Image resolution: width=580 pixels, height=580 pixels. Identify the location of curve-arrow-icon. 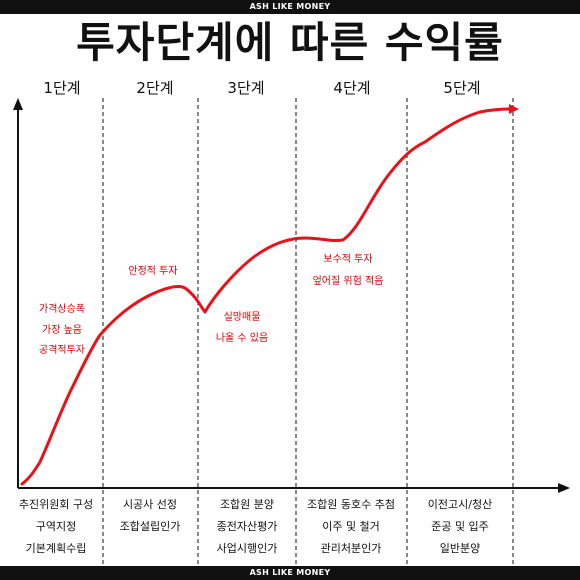
(514, 109).